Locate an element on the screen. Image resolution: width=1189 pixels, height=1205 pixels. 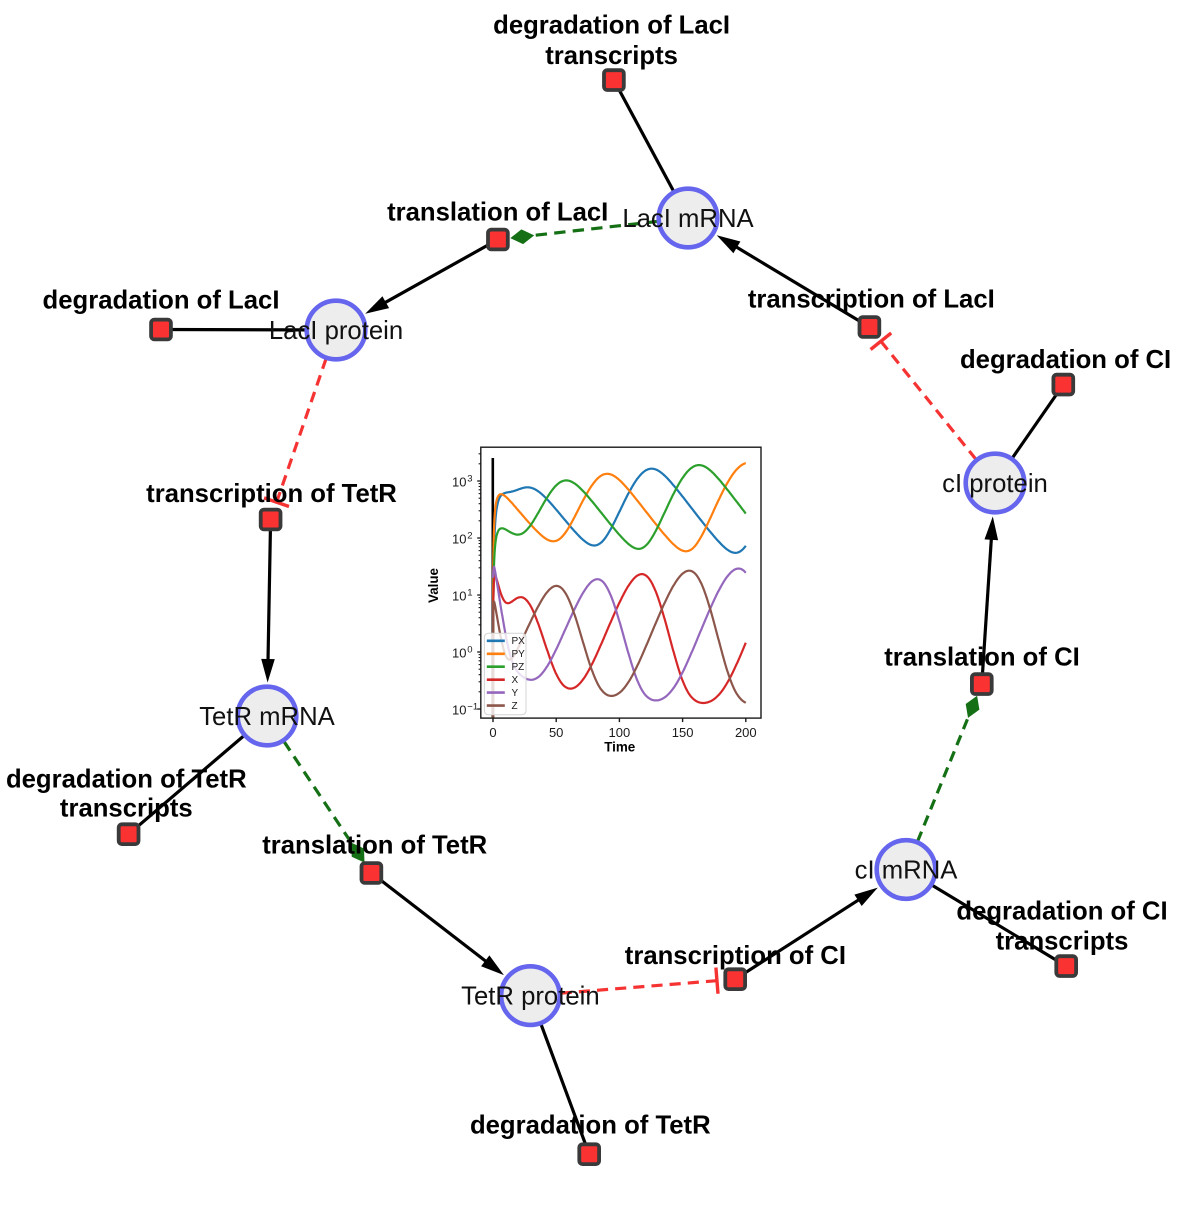
svg-text: 150 is located at coordinates (683, 732).